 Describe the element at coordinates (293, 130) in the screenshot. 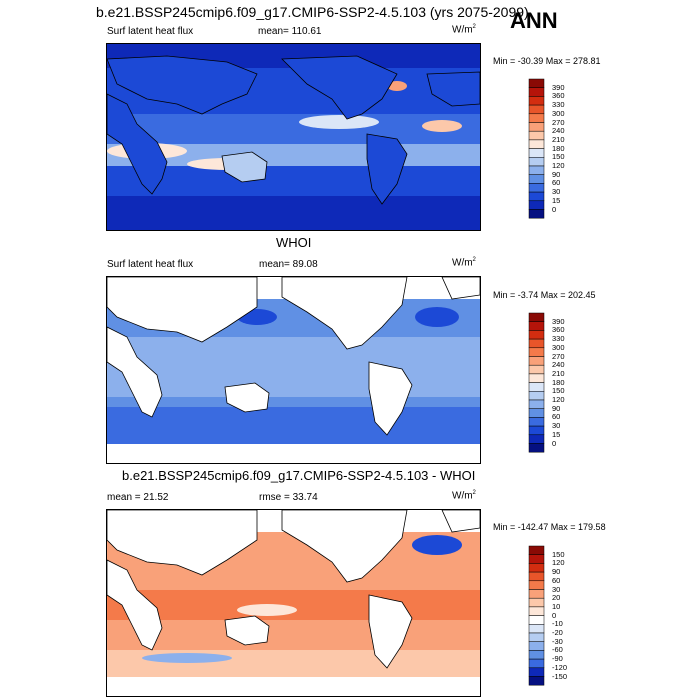

I see `panel1-continents` at that location.